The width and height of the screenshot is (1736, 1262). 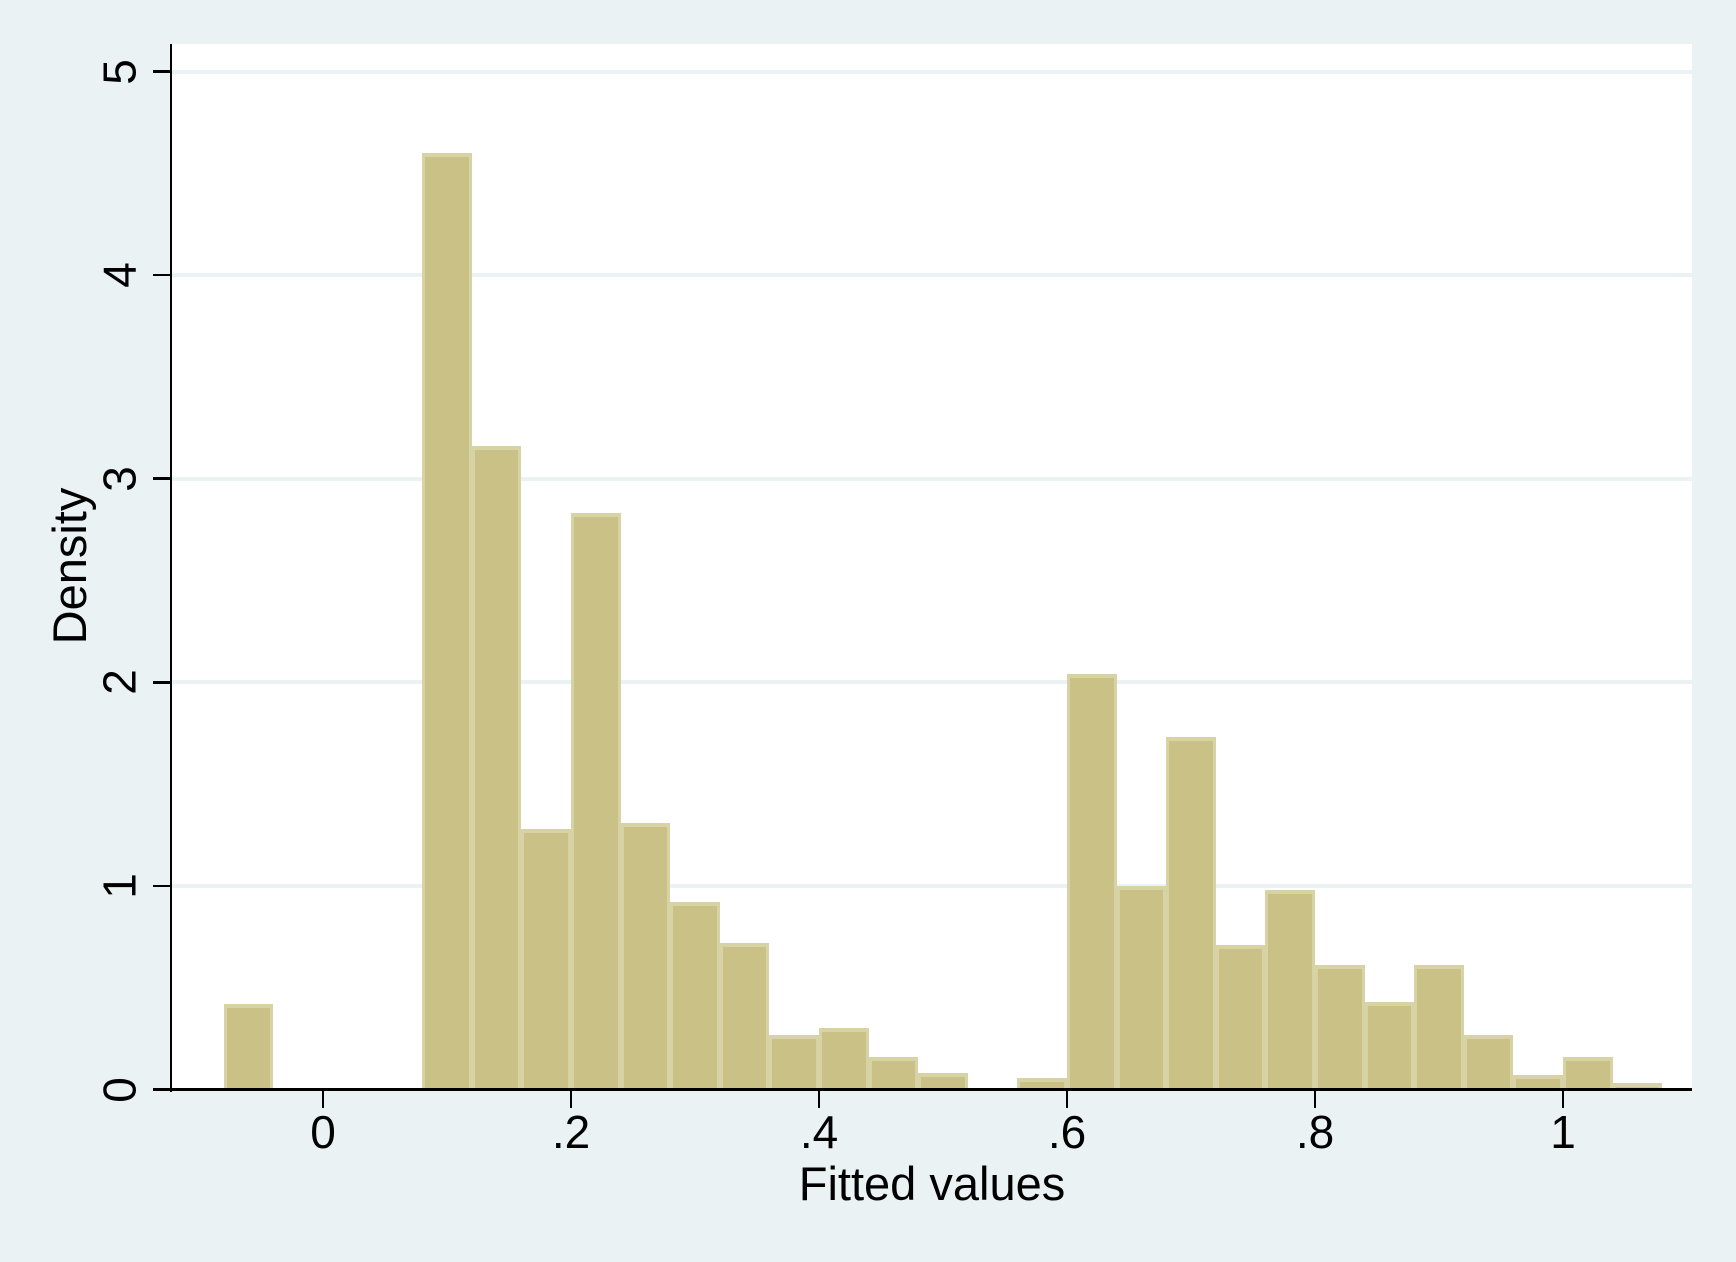 I want to click on x-tick-label: .2, so click(x=571, y=1132).